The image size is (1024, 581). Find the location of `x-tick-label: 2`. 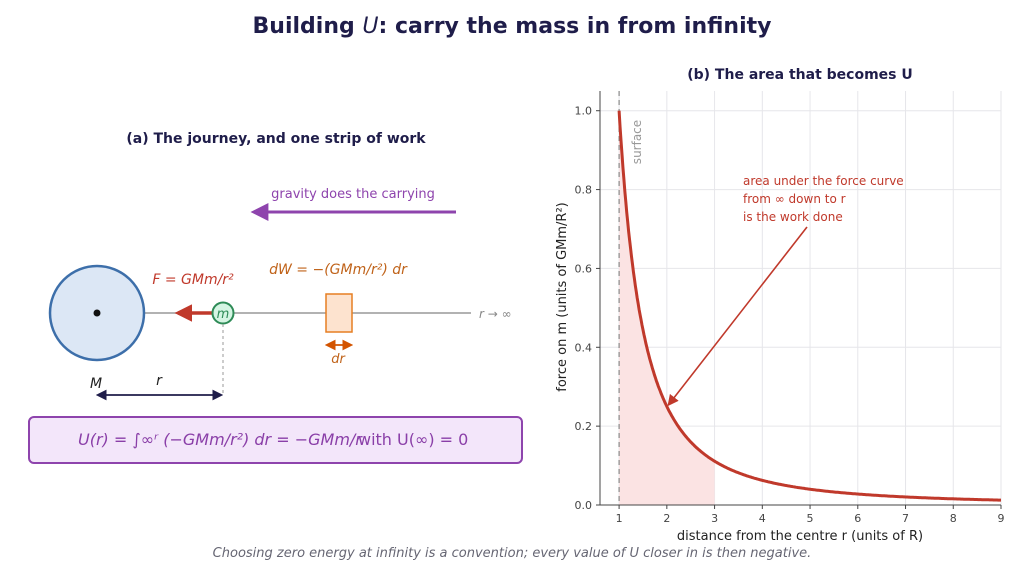

x-tick-label: 2 is located at coordinates (666, 518).